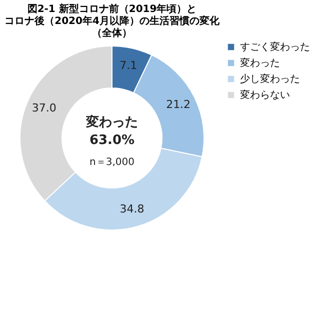 This screenshot has width=320, height=320. I want to click on text: 変わった, so click(111, 122).